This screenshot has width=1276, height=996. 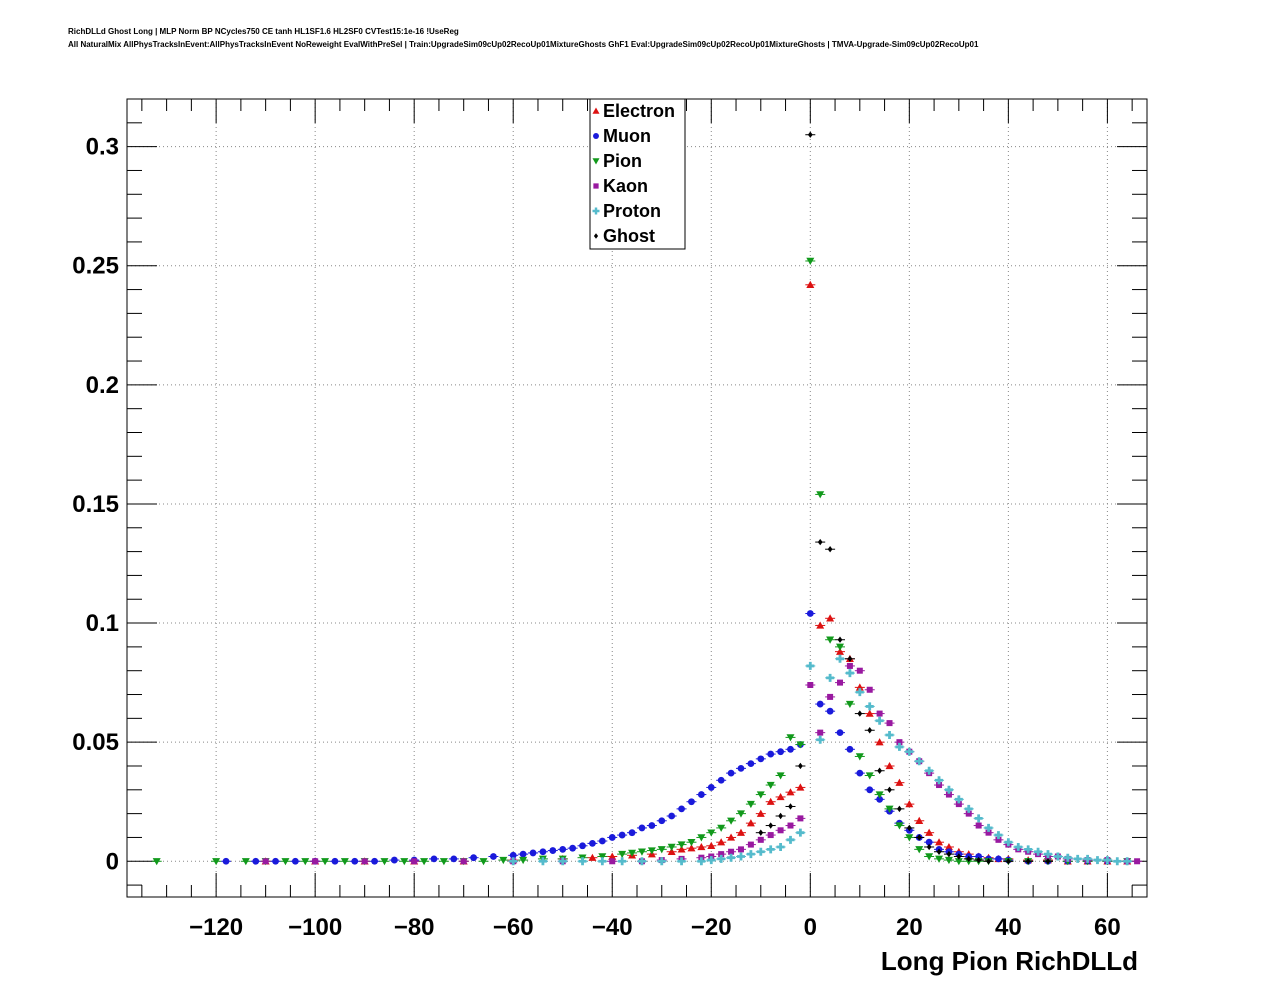 What do you see at coordinates (315, 927) in the screenshot?
I see `x-tick-label: −100` at bounding box center [315, 927].